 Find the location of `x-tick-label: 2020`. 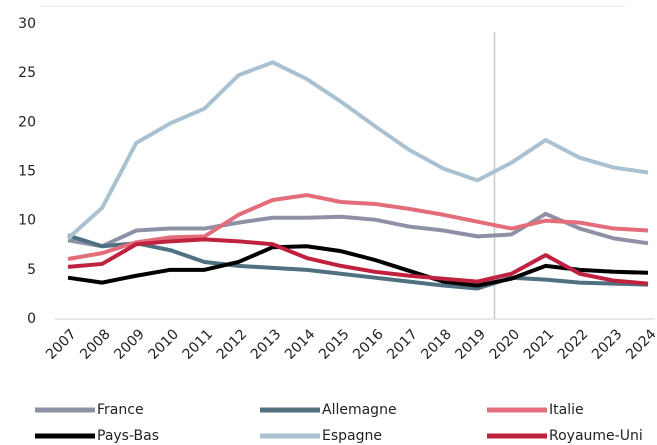

x-tick-label: 2020 is located at coordinates (505, 344).